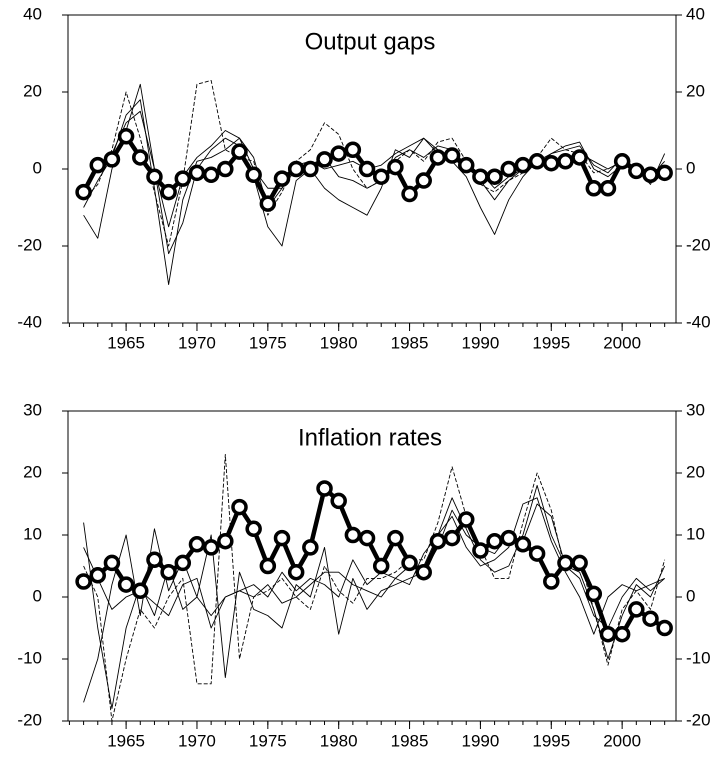 The image size is (727, 762). What do you see at coordinates (698, 244) in the screenshot?
I see `y2-tick-label: -20` at bounding box center [698, 244].